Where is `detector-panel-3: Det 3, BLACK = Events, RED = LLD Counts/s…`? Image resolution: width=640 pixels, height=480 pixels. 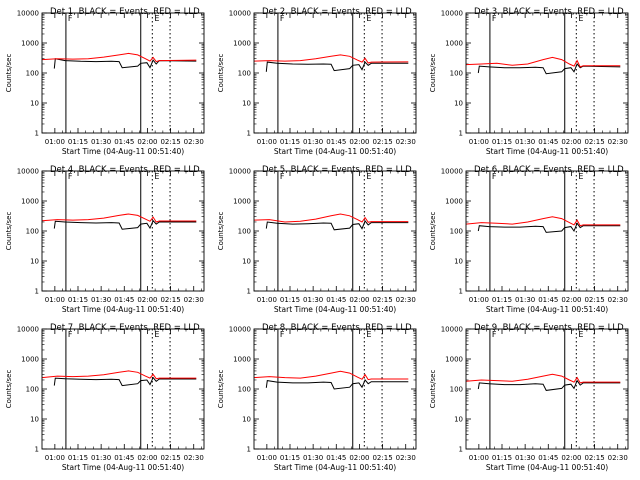
detector-panel-3: Det 3, BLACK = Events, RED = LLD Counts/s… is located at coordinates (529, 81).